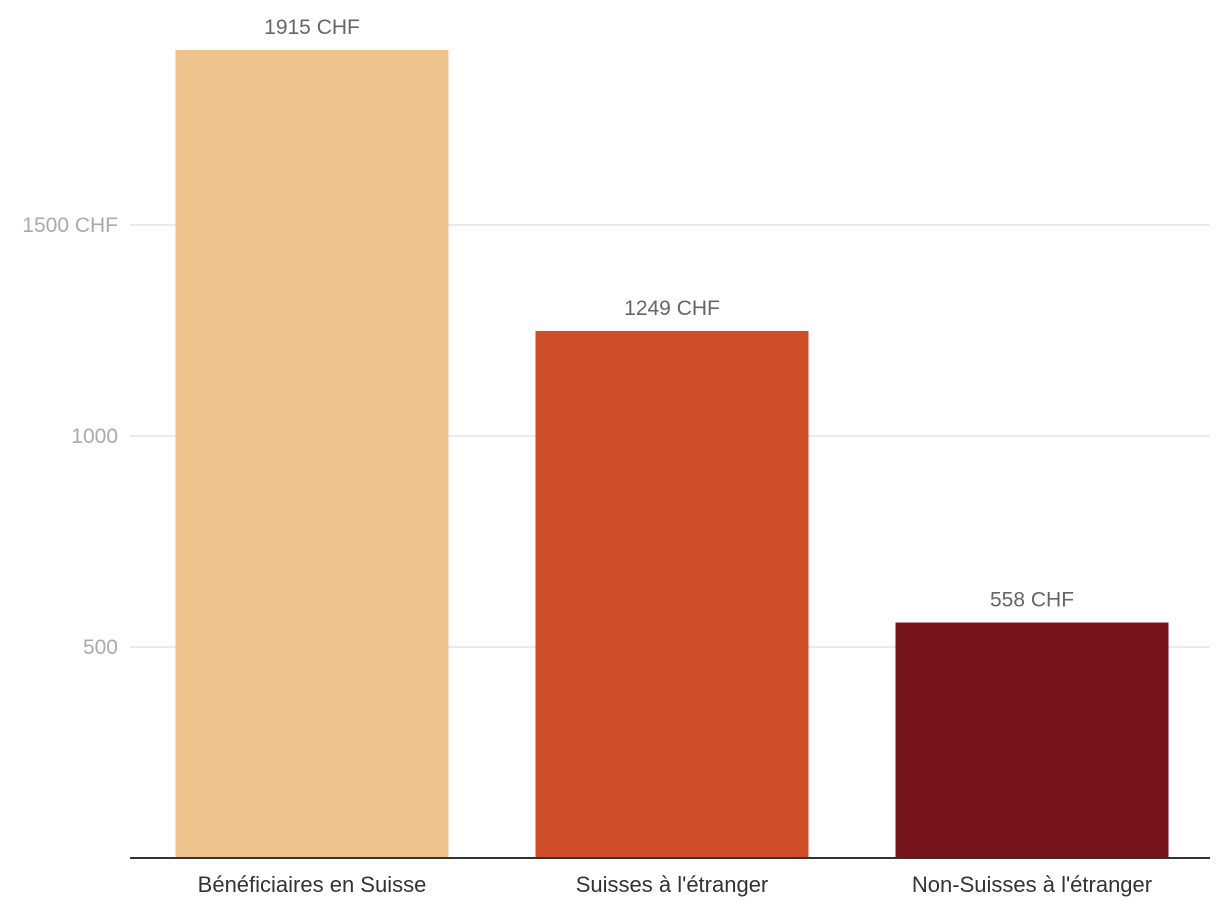 This screenshot has width=1220, height=916. I want to click on x-tick-label-1: Bénéficiaires en Suisse, so click(312, 884).